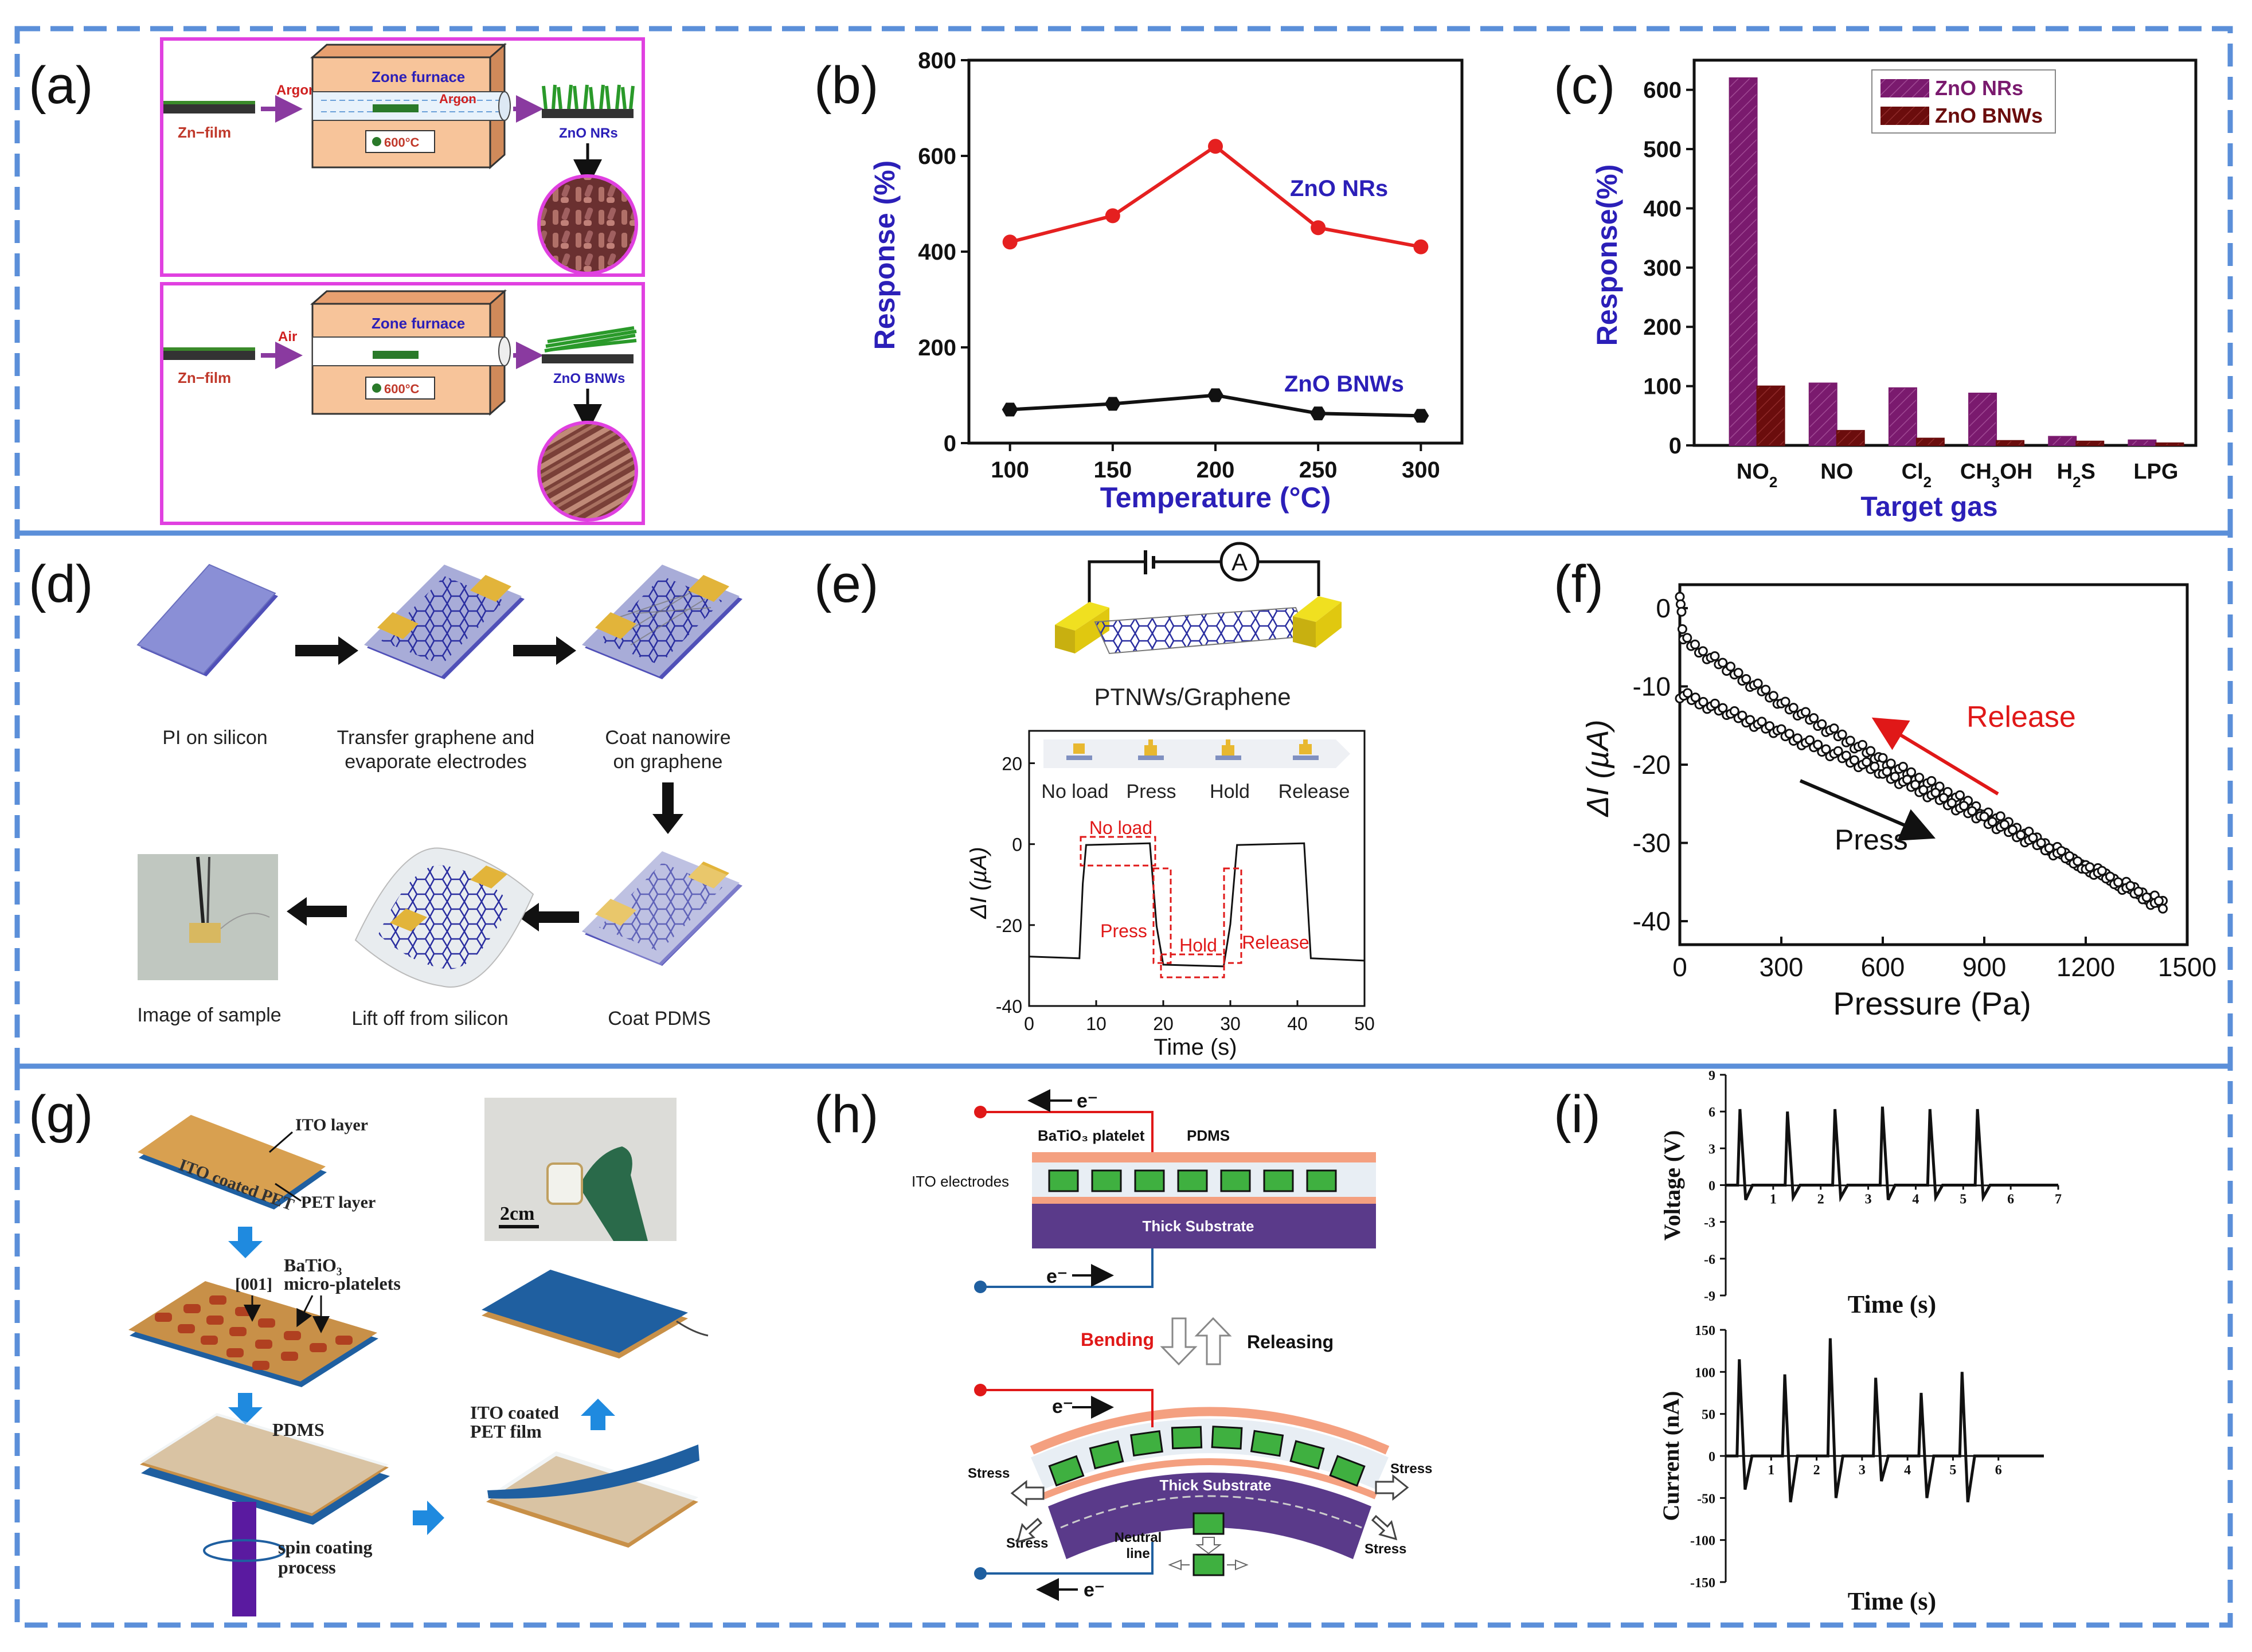 This screenshot has height=1652, width=2252. Describe the element at coordinates (445, 622) in the screenshot. I see `d-step2-graphene` at that location.